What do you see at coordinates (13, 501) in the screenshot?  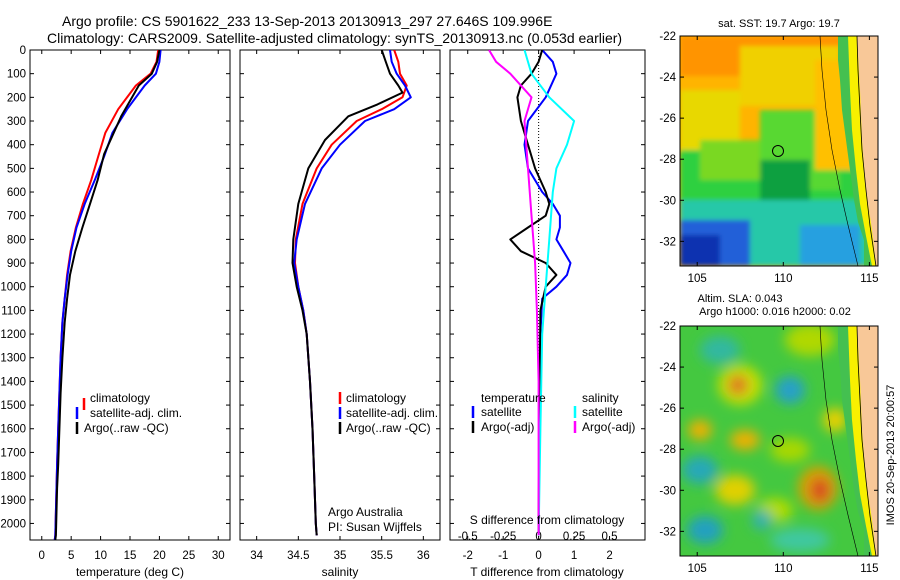 I see `depth-tick-label: 1900` at bounding box center [13, 501].